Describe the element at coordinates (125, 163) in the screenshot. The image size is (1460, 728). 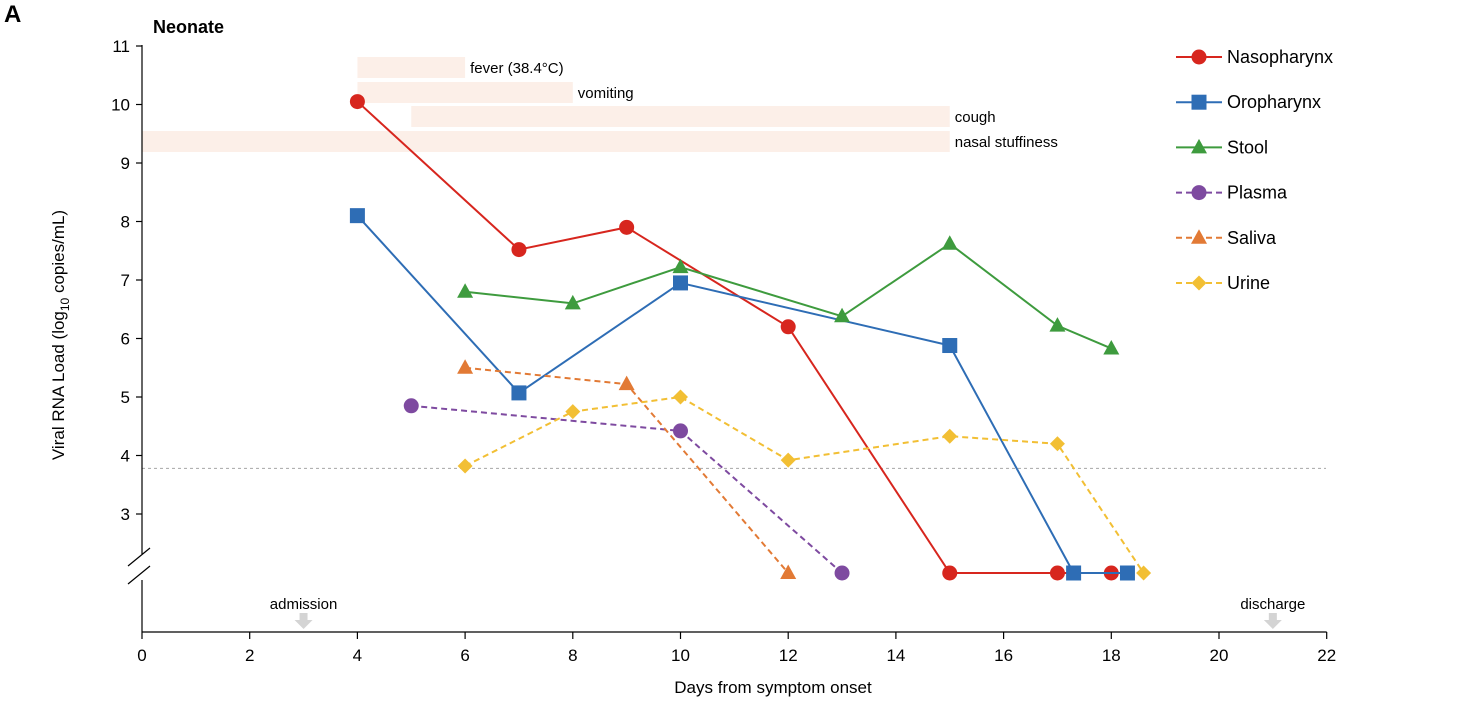
I see `y-tick-label: 9` at that location.